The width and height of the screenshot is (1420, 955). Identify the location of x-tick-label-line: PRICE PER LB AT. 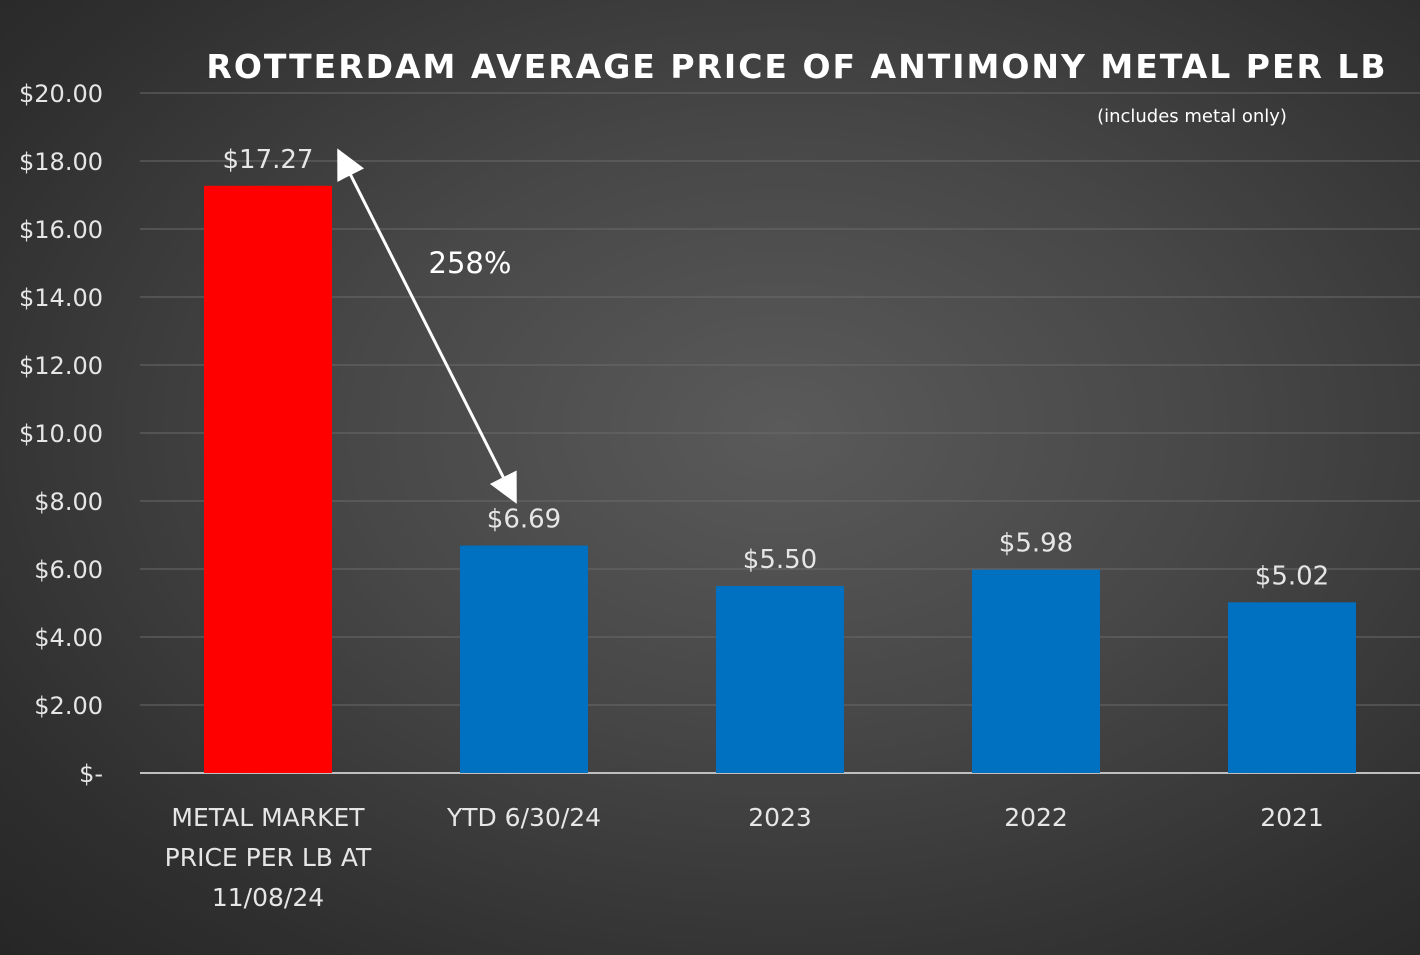
(268, 857).